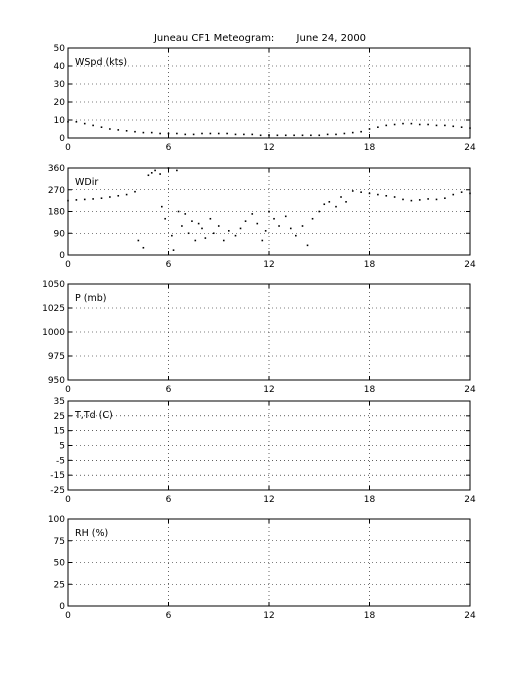  I want to click on x-tick-label: 0, so click(68, 265).